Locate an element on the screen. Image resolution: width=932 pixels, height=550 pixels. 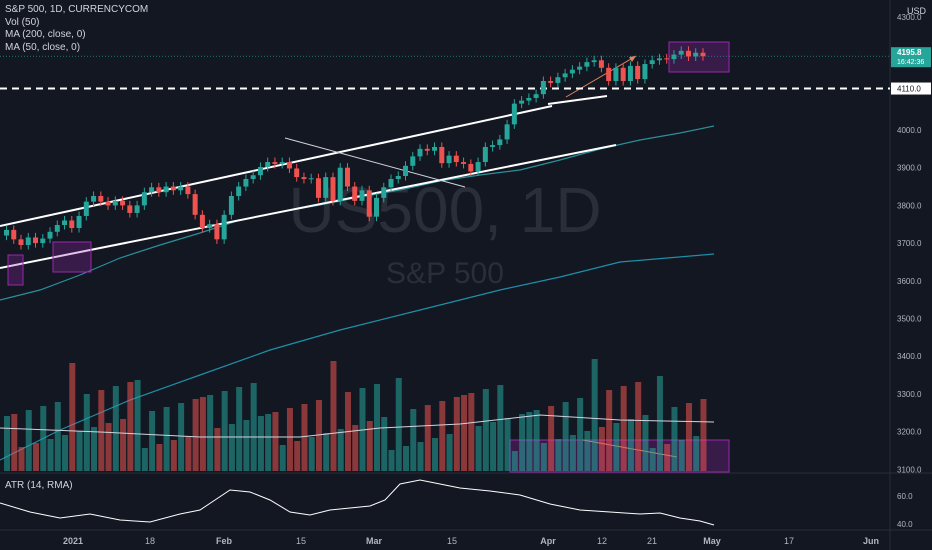
atr-line is located at coordinates (357, 502).